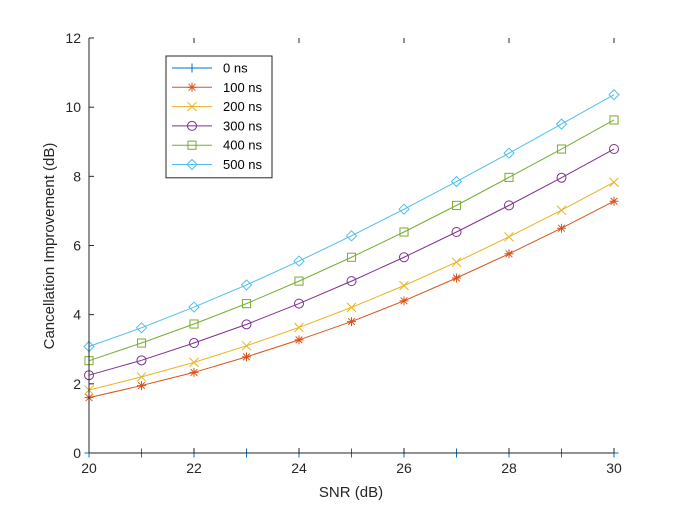 Image resolution: width=677 pixels, height=508 pixels. I want to click on legend: 0 ns 100 ns 200 ns 300 ns 400 ns 500 ns, so click(219, 117).